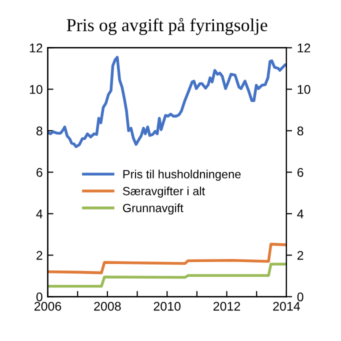 The width and height of the screenshot is (341, 341). What do you see at coordinates (163, 192) in the screenshot?
I see `legend-label: Særavgifter i alt` at bounding box center [163, 192].